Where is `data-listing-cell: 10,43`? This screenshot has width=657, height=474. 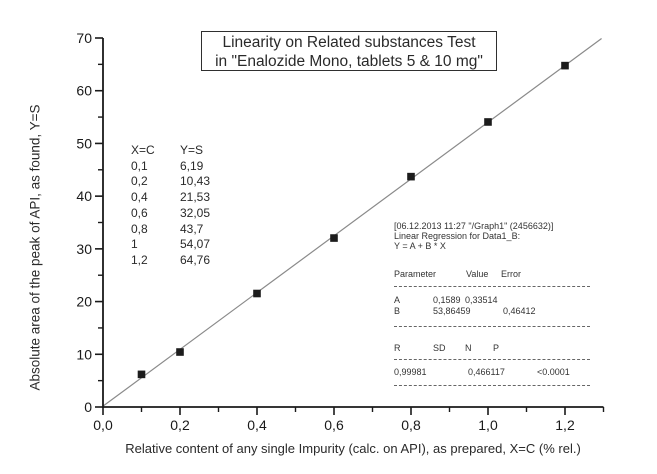 data-listing-cell: 10,43 is located at coordinates (195, 181).